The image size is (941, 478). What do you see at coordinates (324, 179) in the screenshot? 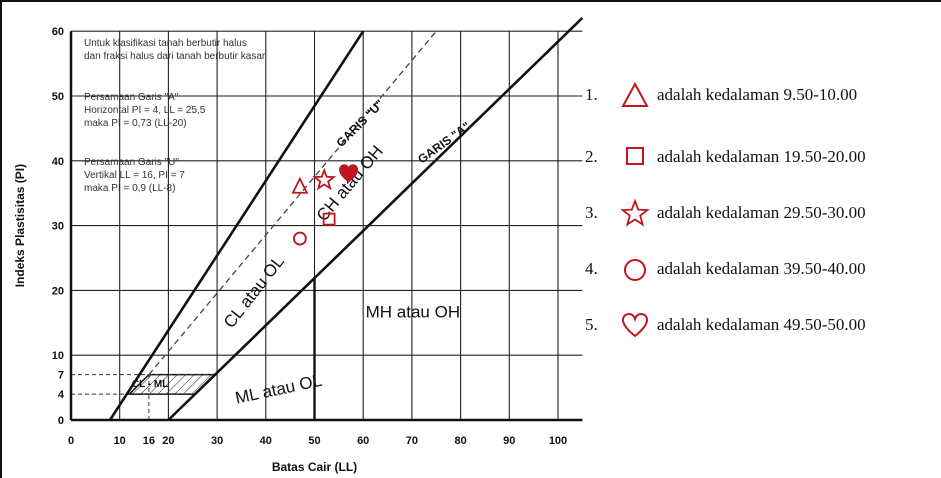
I see `marker-star` at bounding box center [324, 179].